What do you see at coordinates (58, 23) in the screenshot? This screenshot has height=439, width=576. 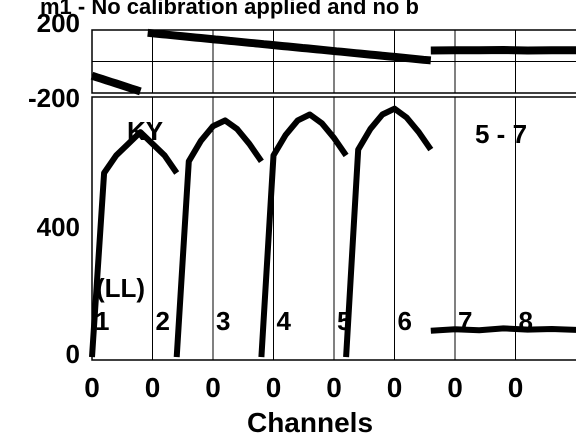 I see `phase-y-tick-label: 200` at bounding box center [58, 23].